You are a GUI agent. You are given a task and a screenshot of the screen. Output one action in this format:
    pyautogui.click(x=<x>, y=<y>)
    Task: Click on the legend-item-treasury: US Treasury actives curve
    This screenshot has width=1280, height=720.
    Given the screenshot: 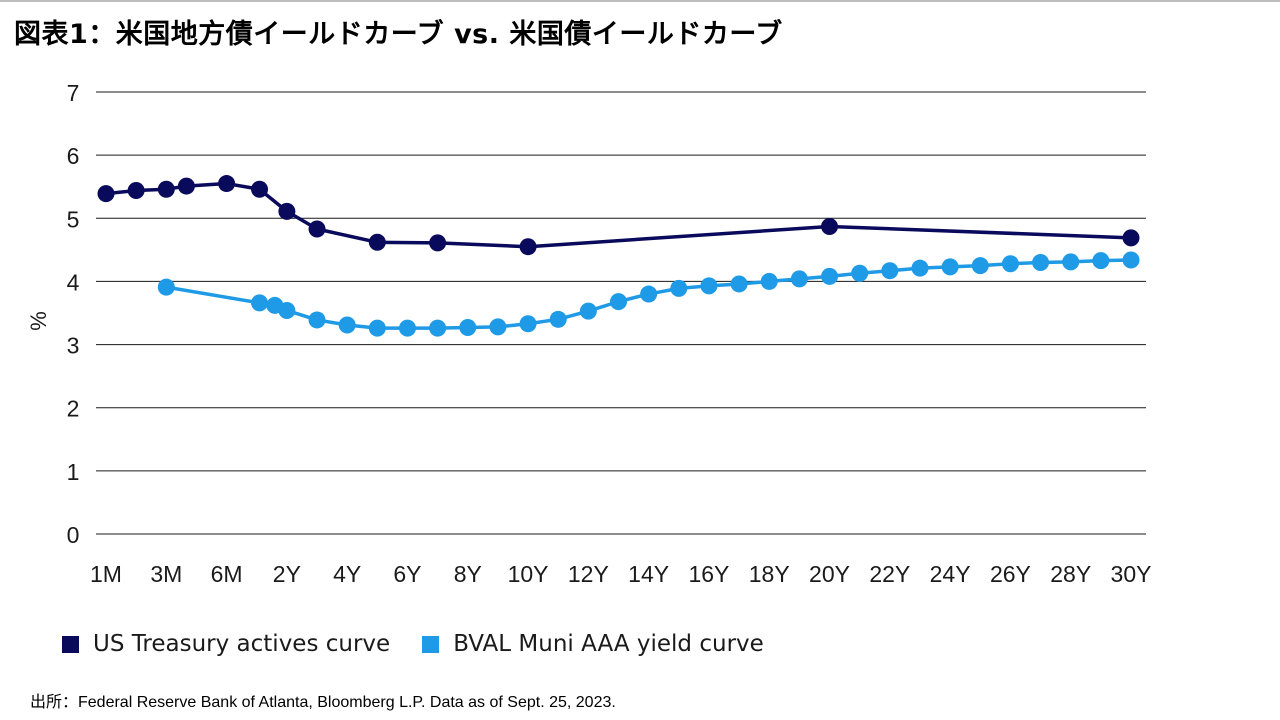 What is the action you would take?
    pyautogui.click(x=226, y=644)
    